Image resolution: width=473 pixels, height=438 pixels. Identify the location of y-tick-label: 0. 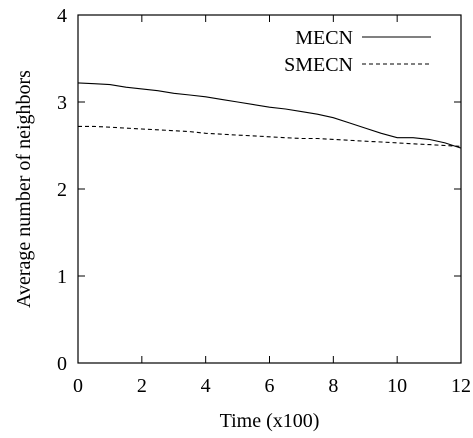
(62, 364).